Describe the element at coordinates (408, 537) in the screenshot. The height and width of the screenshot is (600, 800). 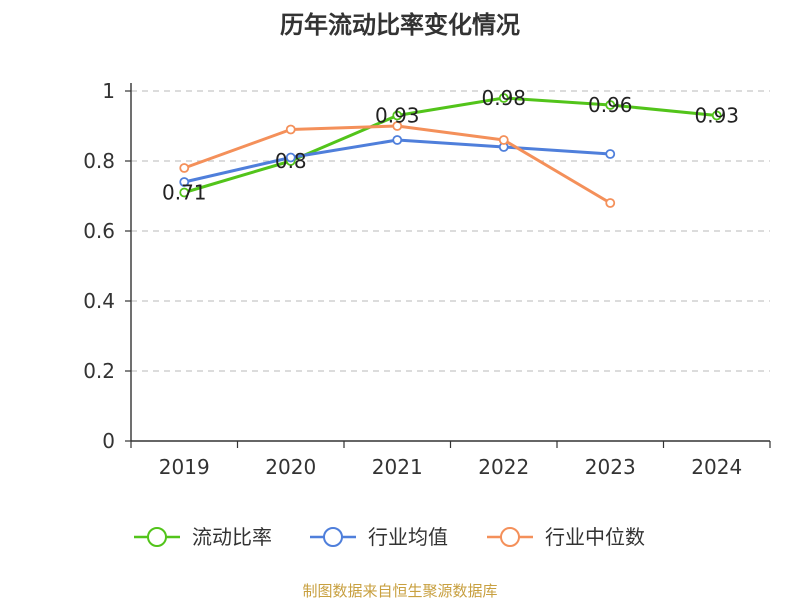
I see `legend-label-1: 行业均值` at that location.